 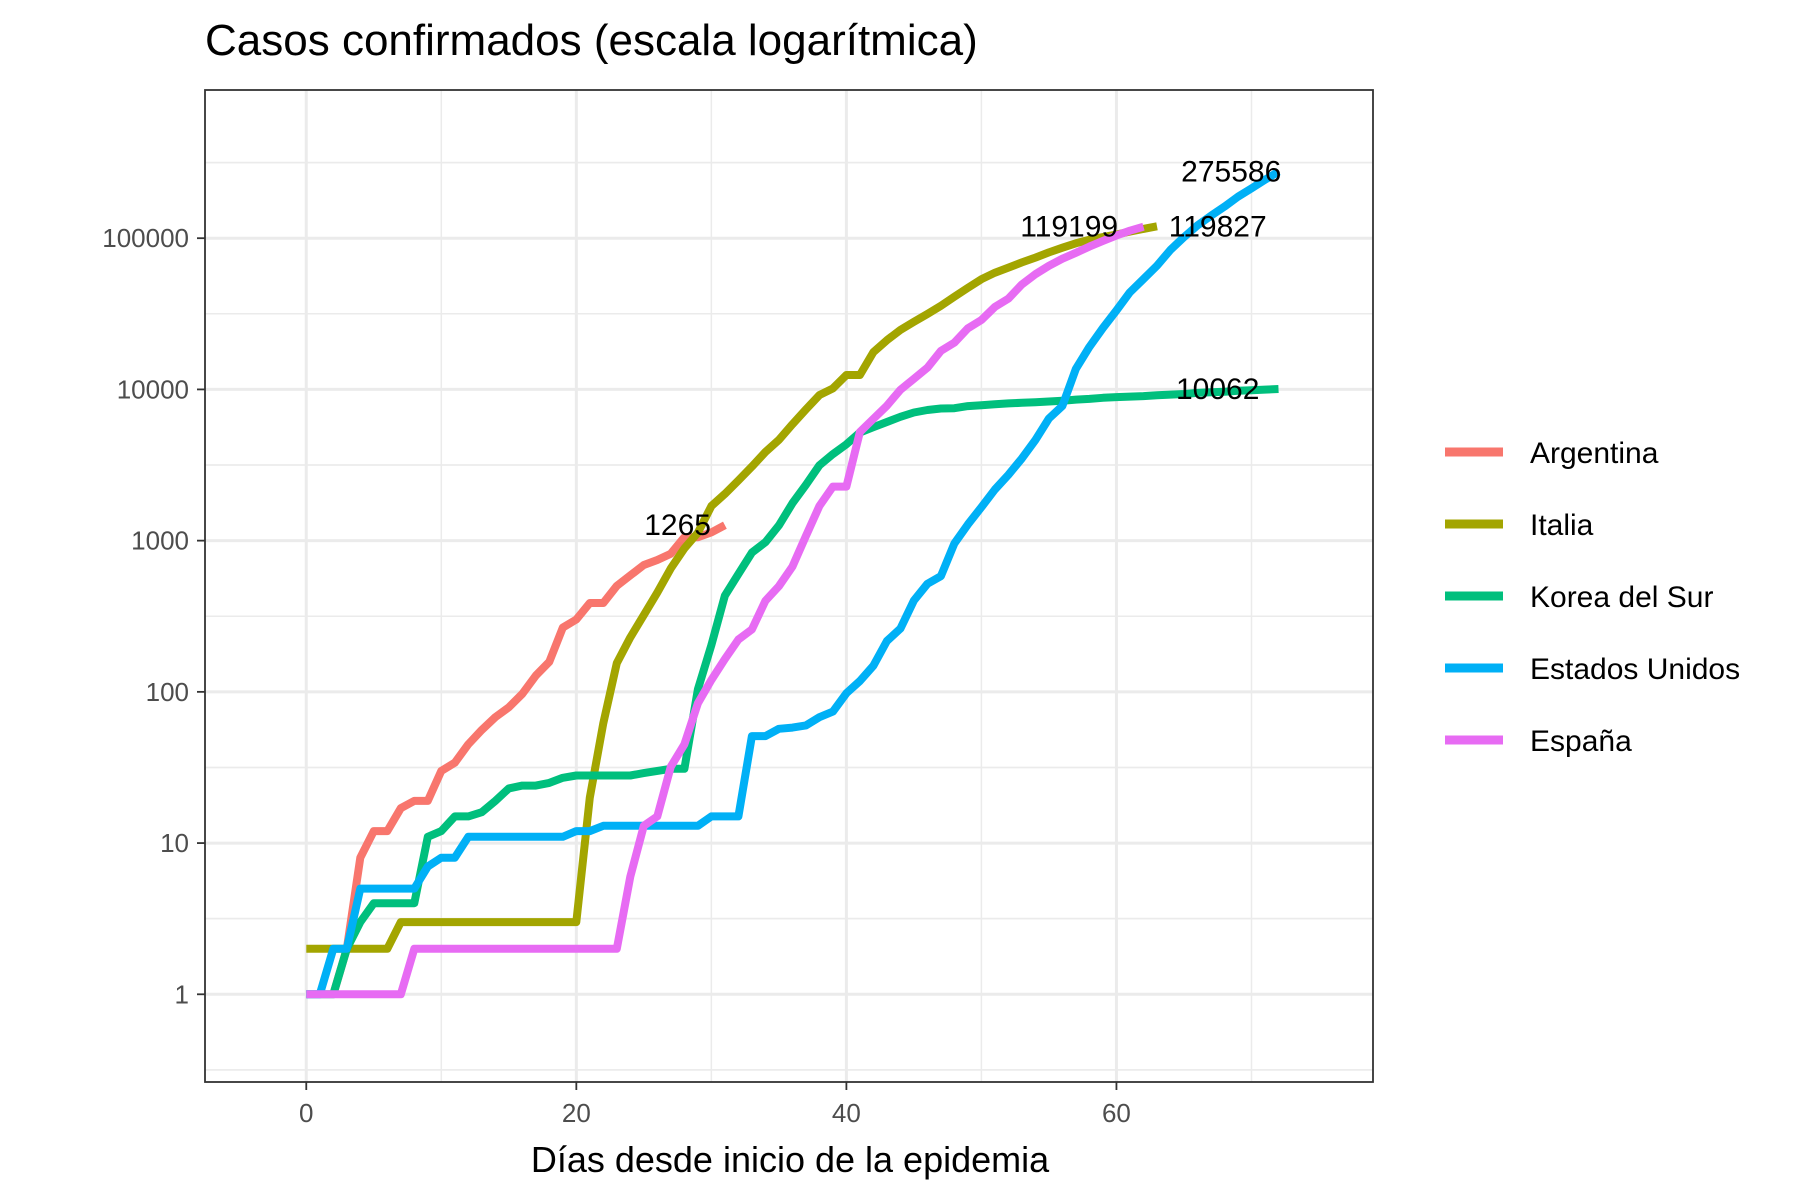 I want to click on y-tick-label: 1, so click(x=182, y=994).